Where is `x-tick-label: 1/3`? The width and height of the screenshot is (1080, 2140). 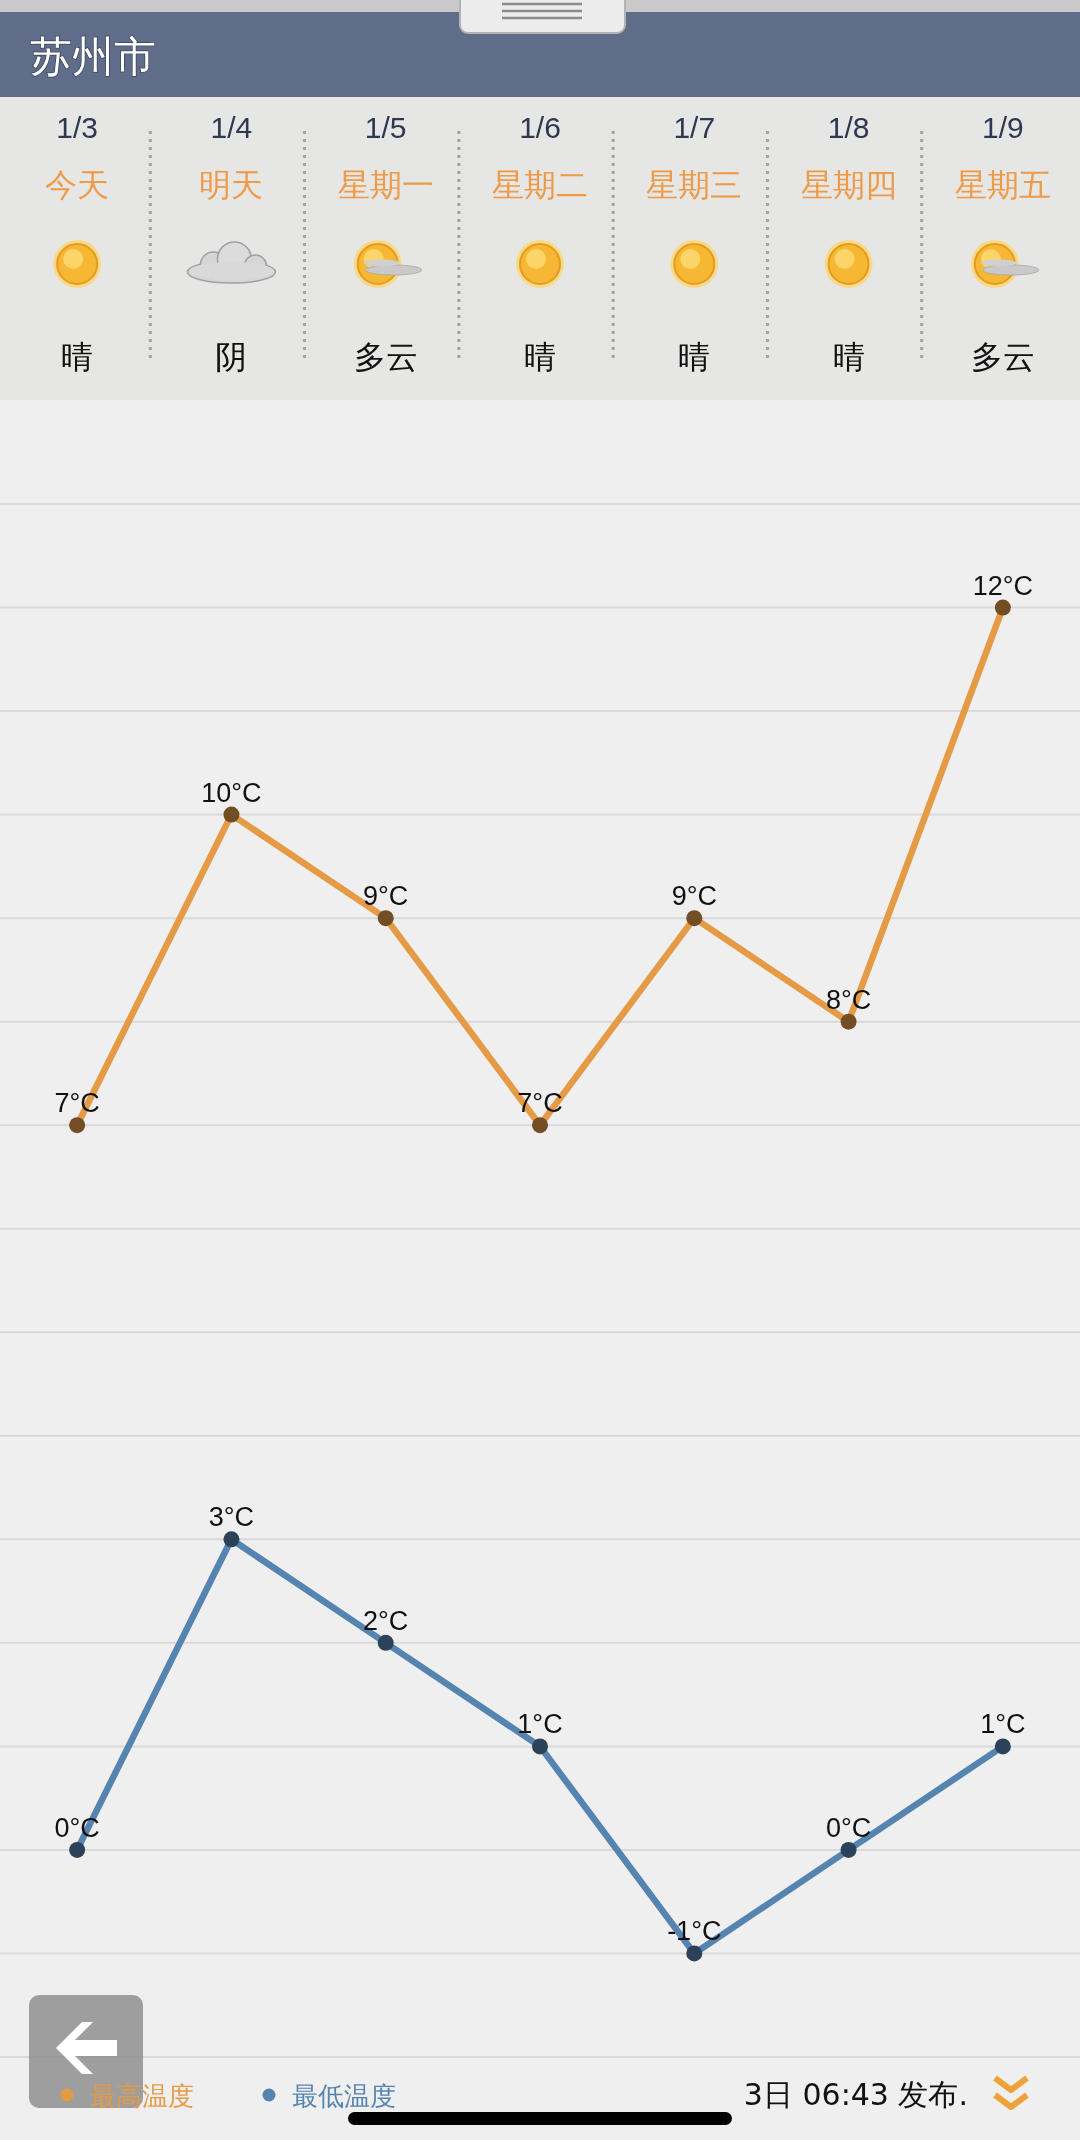
x-tick-label: 1/3 is located at coordinates (77, 127).